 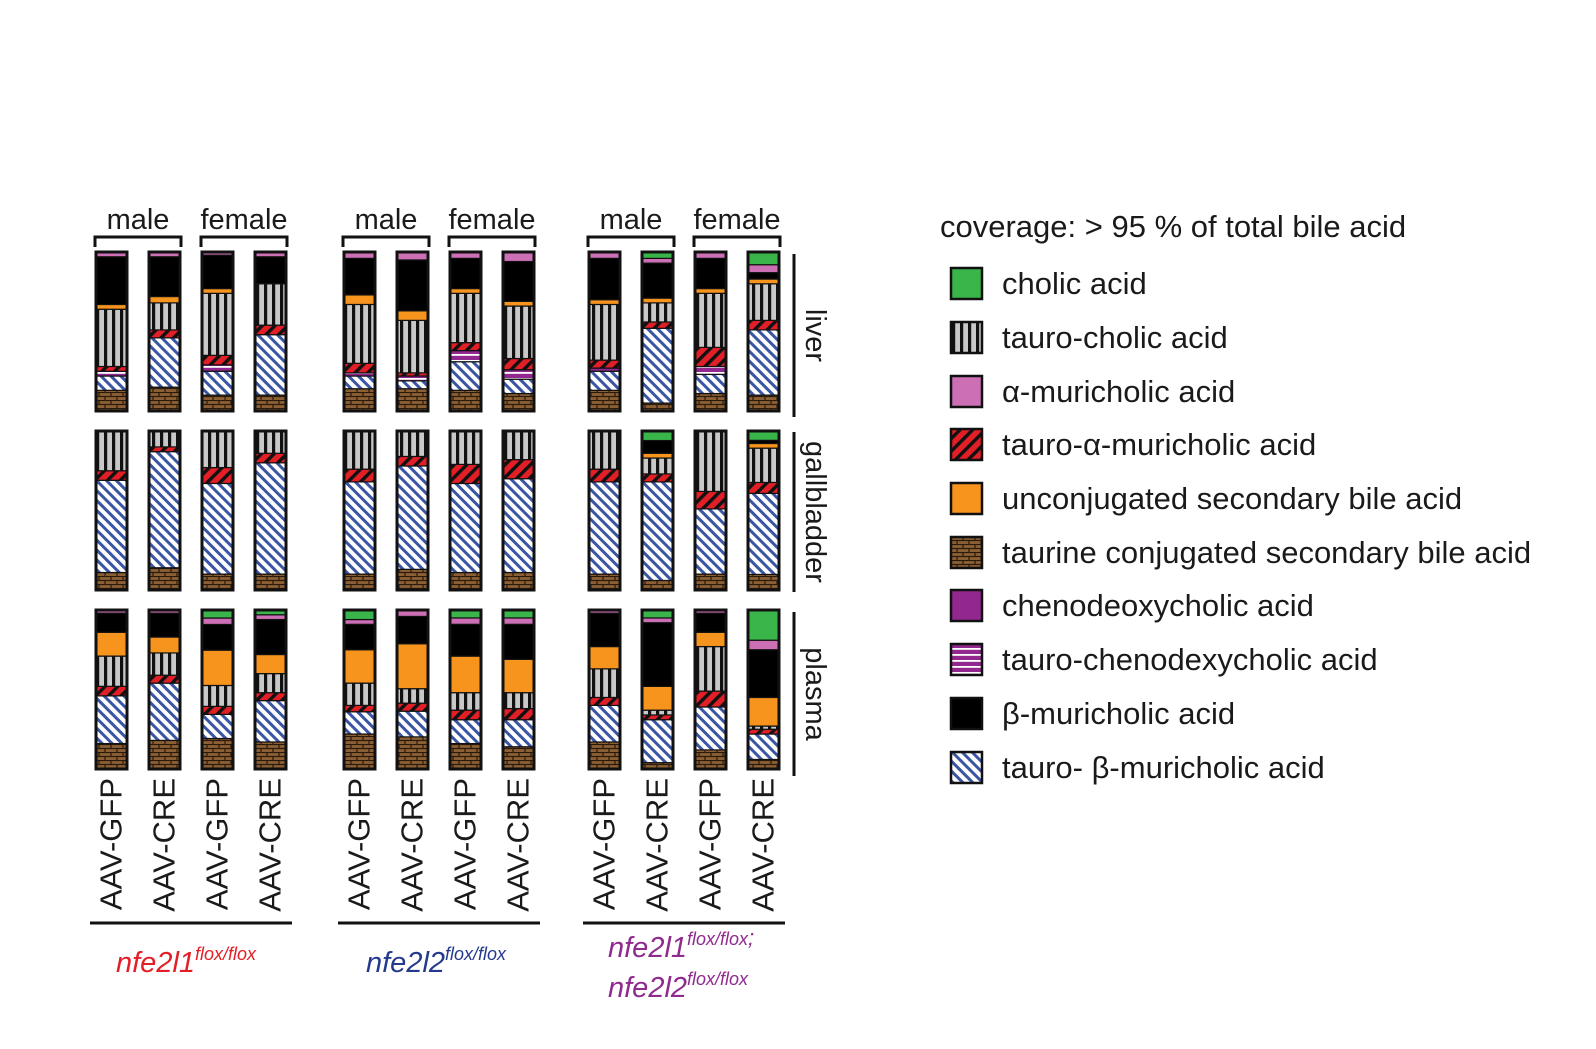 What do you see at coordinates (412, 285) in the screenshot?
I see `segment-bMCA: β-muricholic acid: 32` at bounding box center [412, 285].